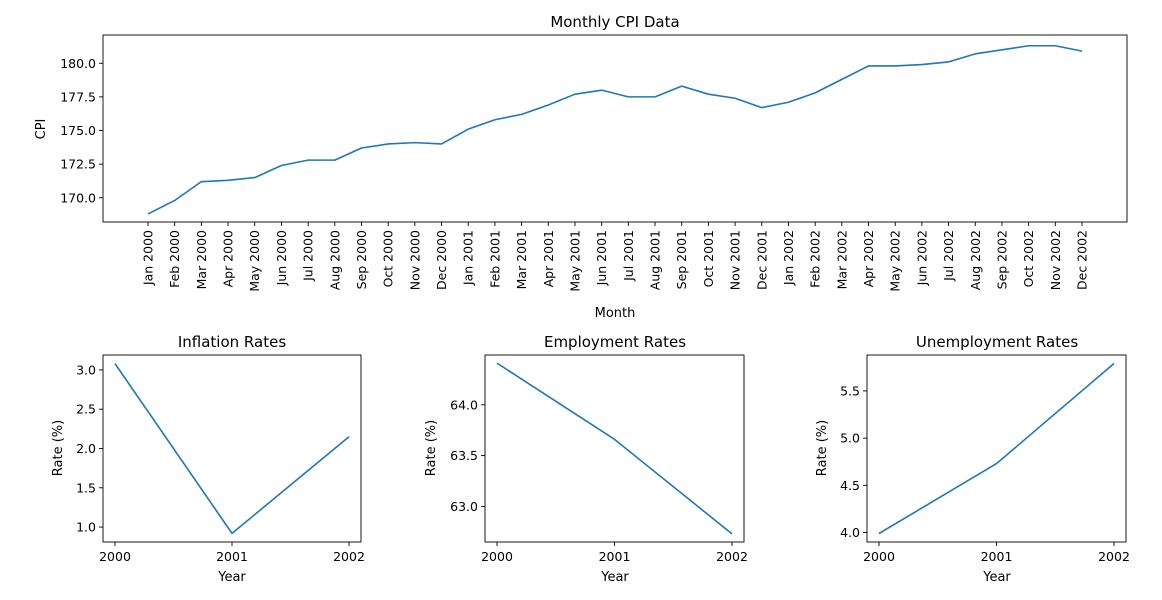 The width and height of the screenshot is (1162, 600). I want to click on cpi-ytick-label: 177.5, so click(78, 96).